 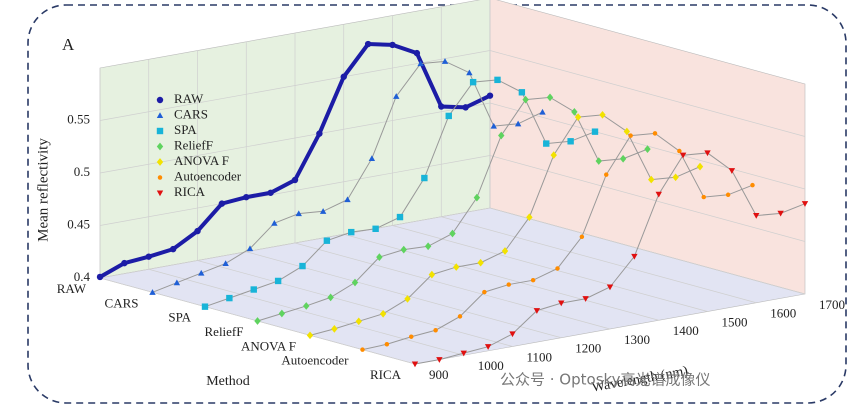 What do you see at coordinates (686, 330) in the screenshot?
I see `x-tick-label: 1400` at bounding box center [686, 330].